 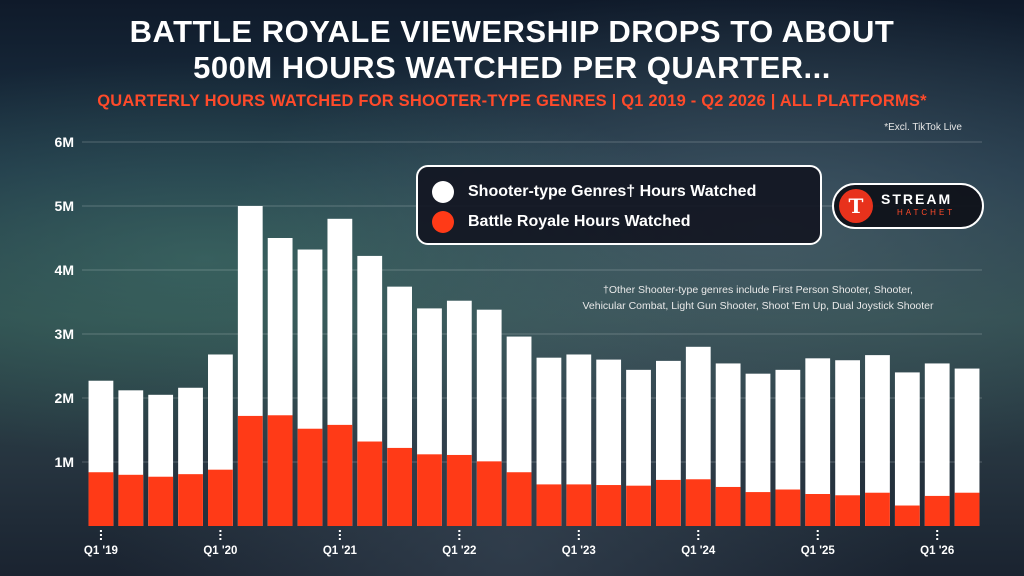 What do you see at coordinates (612, 191) in the screenshot?
I see `legend-label-shooter: Shooter-type Genres† Hours Watched` at bounding box center [612, 191].